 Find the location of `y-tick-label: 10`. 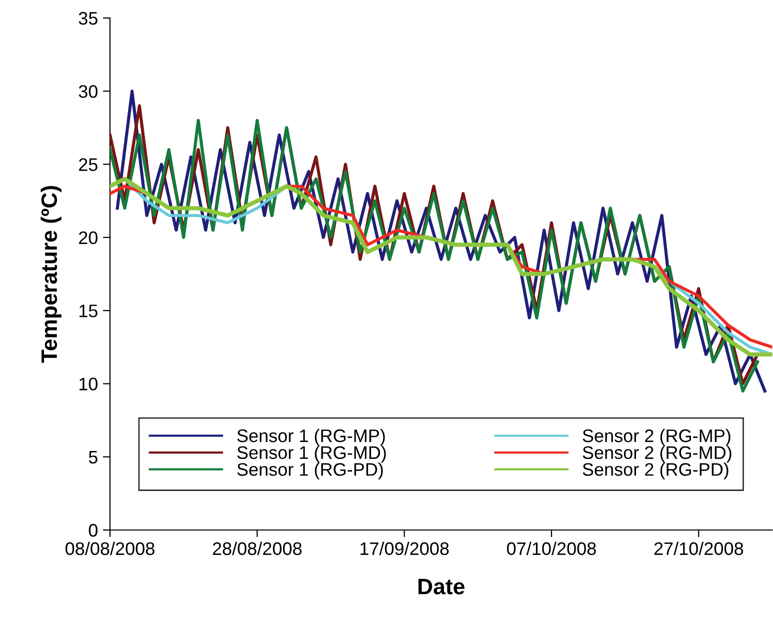

y-tick-label: 10 is located at coordinates (88, 384).